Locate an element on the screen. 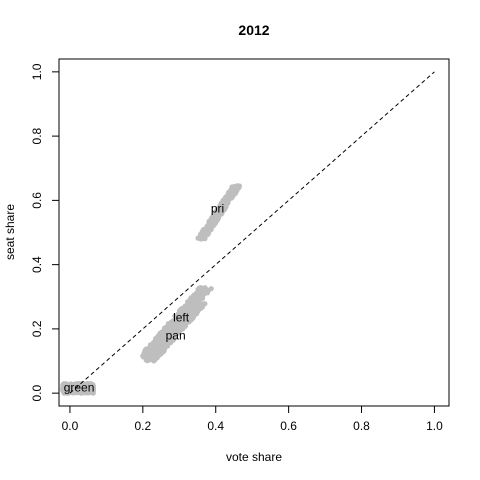 Image resolution: width=480 pixels, height=480 pixels. cloud-pri is located at coordinates (218, 212).